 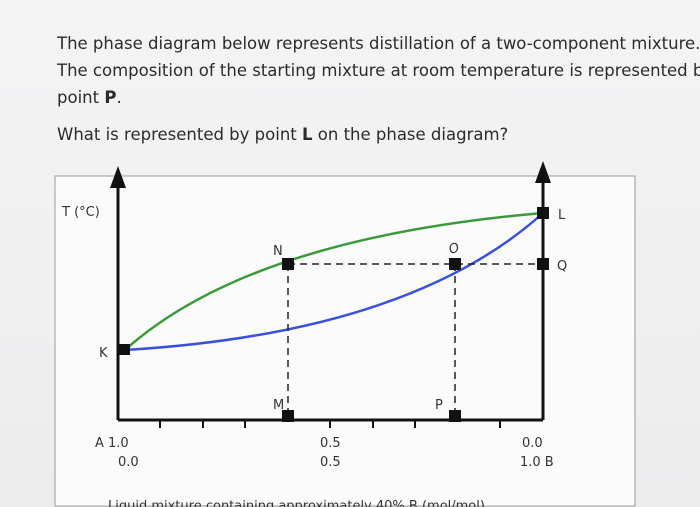 What do you see at coordinates (454, 249) in the screenshot?
I see `point-label: O` at bounding box center [454, 249].